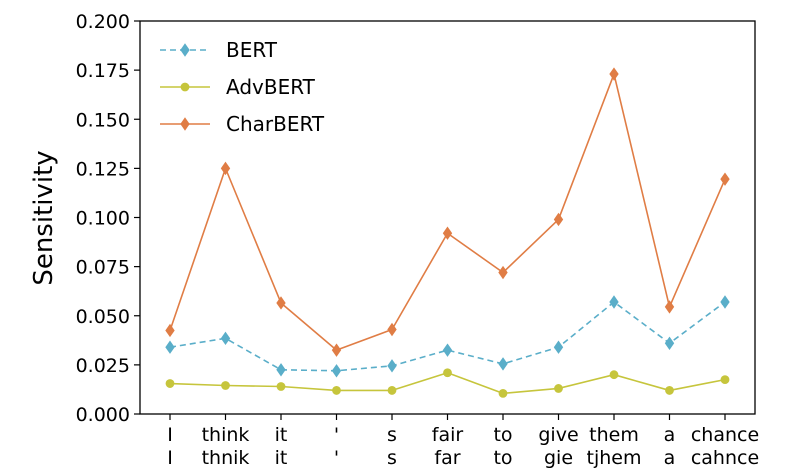 The height and width of the screenshot is (476, 790). What do you see at coordinates (226, 435) in the screenshot?
I see `x-tick-label-original: think` at bounding box center [226, 435].